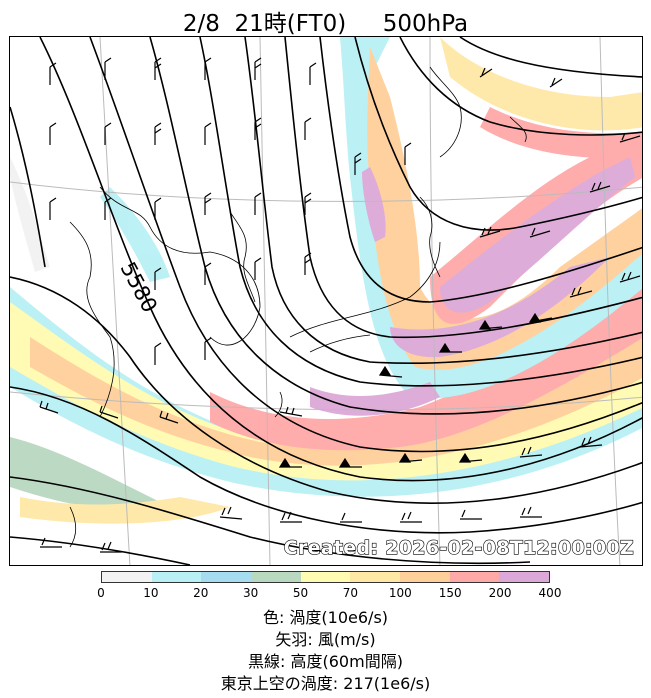 This screenshot has height=698, width=651. I want to click on legend-lines: 黒線: 高度(60m間隔), so click(325, 661).